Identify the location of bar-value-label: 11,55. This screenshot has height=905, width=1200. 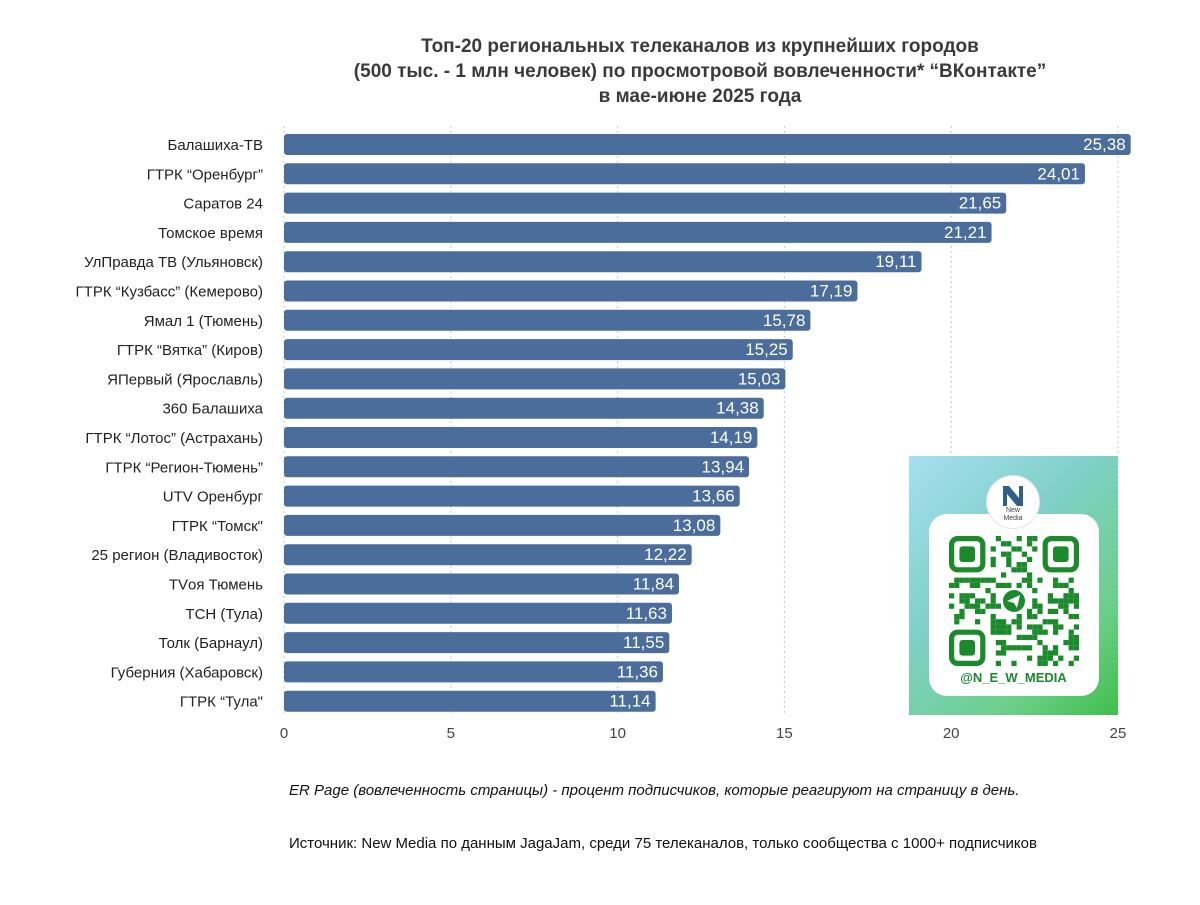
(643, 642).